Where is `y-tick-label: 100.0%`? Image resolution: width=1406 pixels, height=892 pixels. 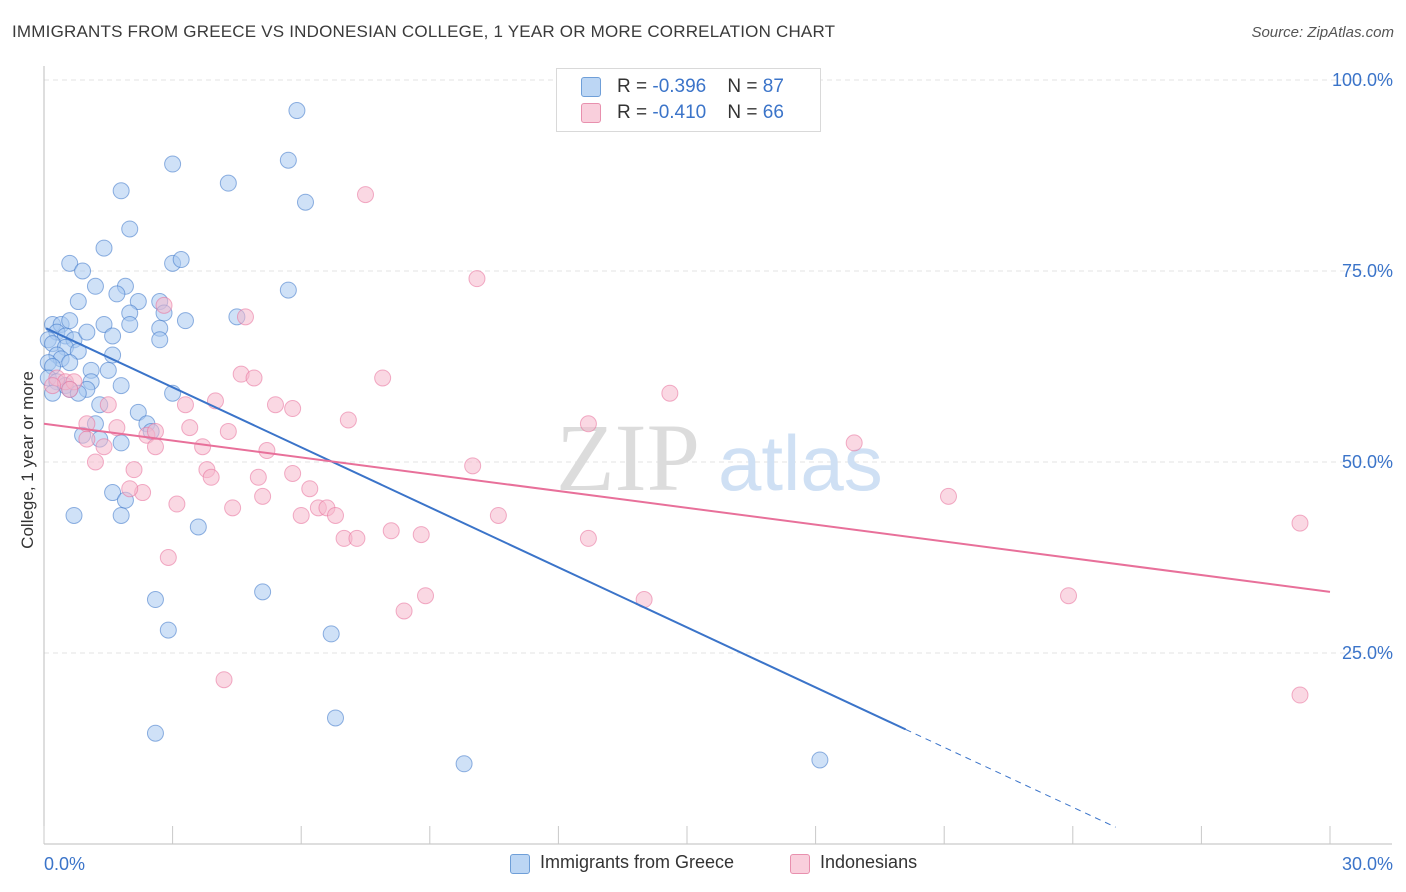
y-tick-label: 100.0% is located at coordinates (1362, 80).